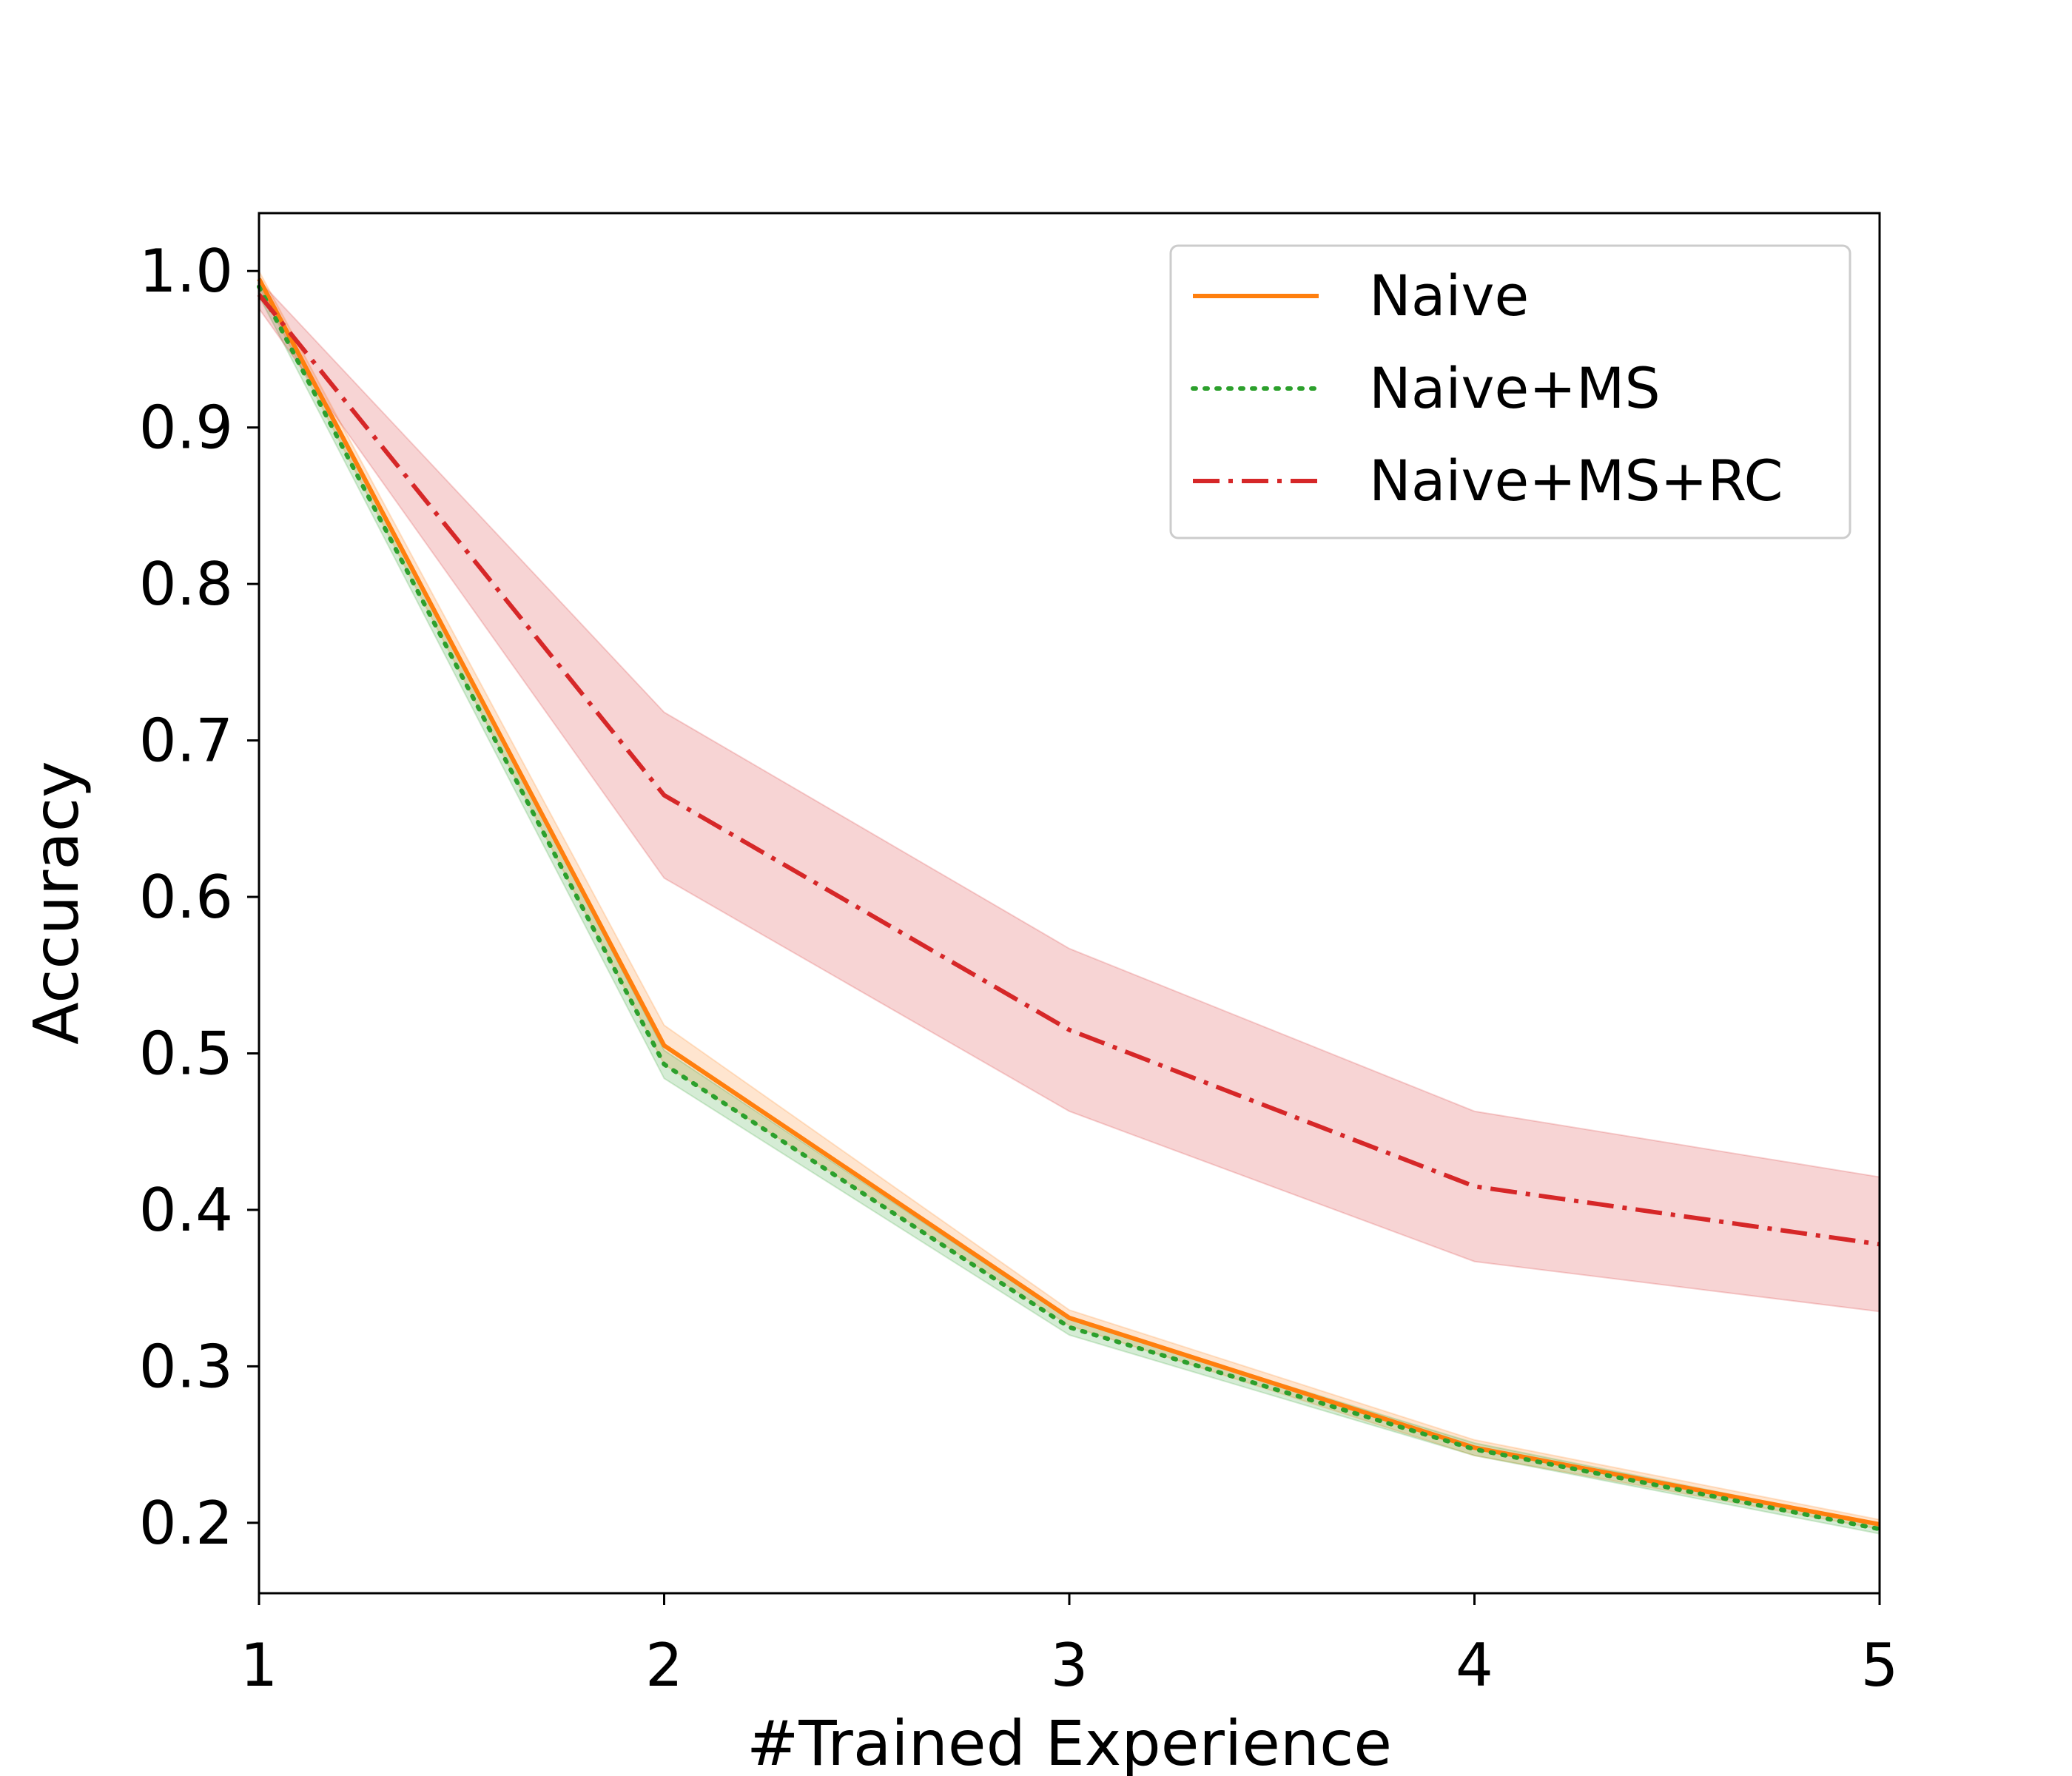  What do you see at coordinates (186, 897) in the screenshot?
I see `y-tick-label: 0.6` at bounding box center [186, 897].